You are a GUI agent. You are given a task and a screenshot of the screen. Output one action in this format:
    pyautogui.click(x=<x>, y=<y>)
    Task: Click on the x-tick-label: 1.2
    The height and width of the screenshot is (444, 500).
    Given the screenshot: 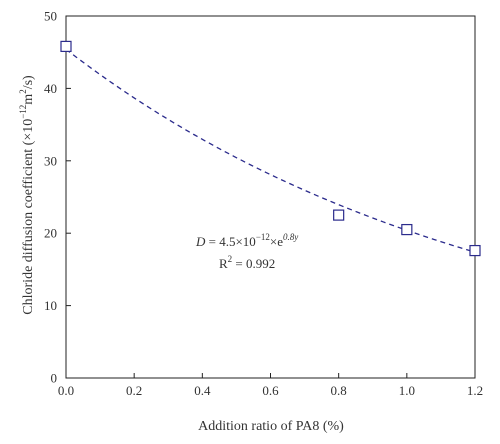 What is the action you would take?
    pyautogui.click(x=475, y=390)
    